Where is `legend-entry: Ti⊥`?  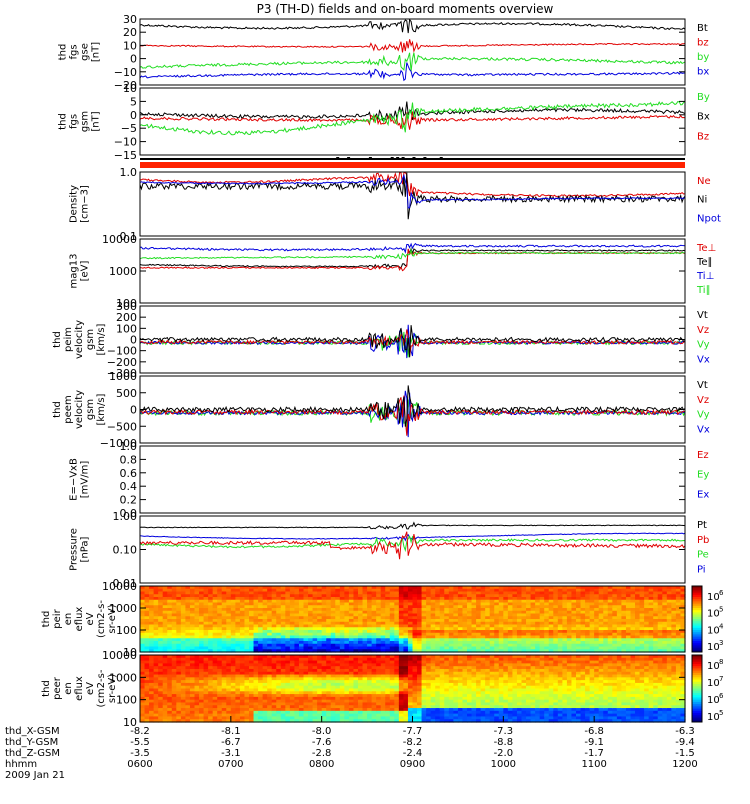
legend-entry: Ti⊥ is located at coordinates (705, 276).